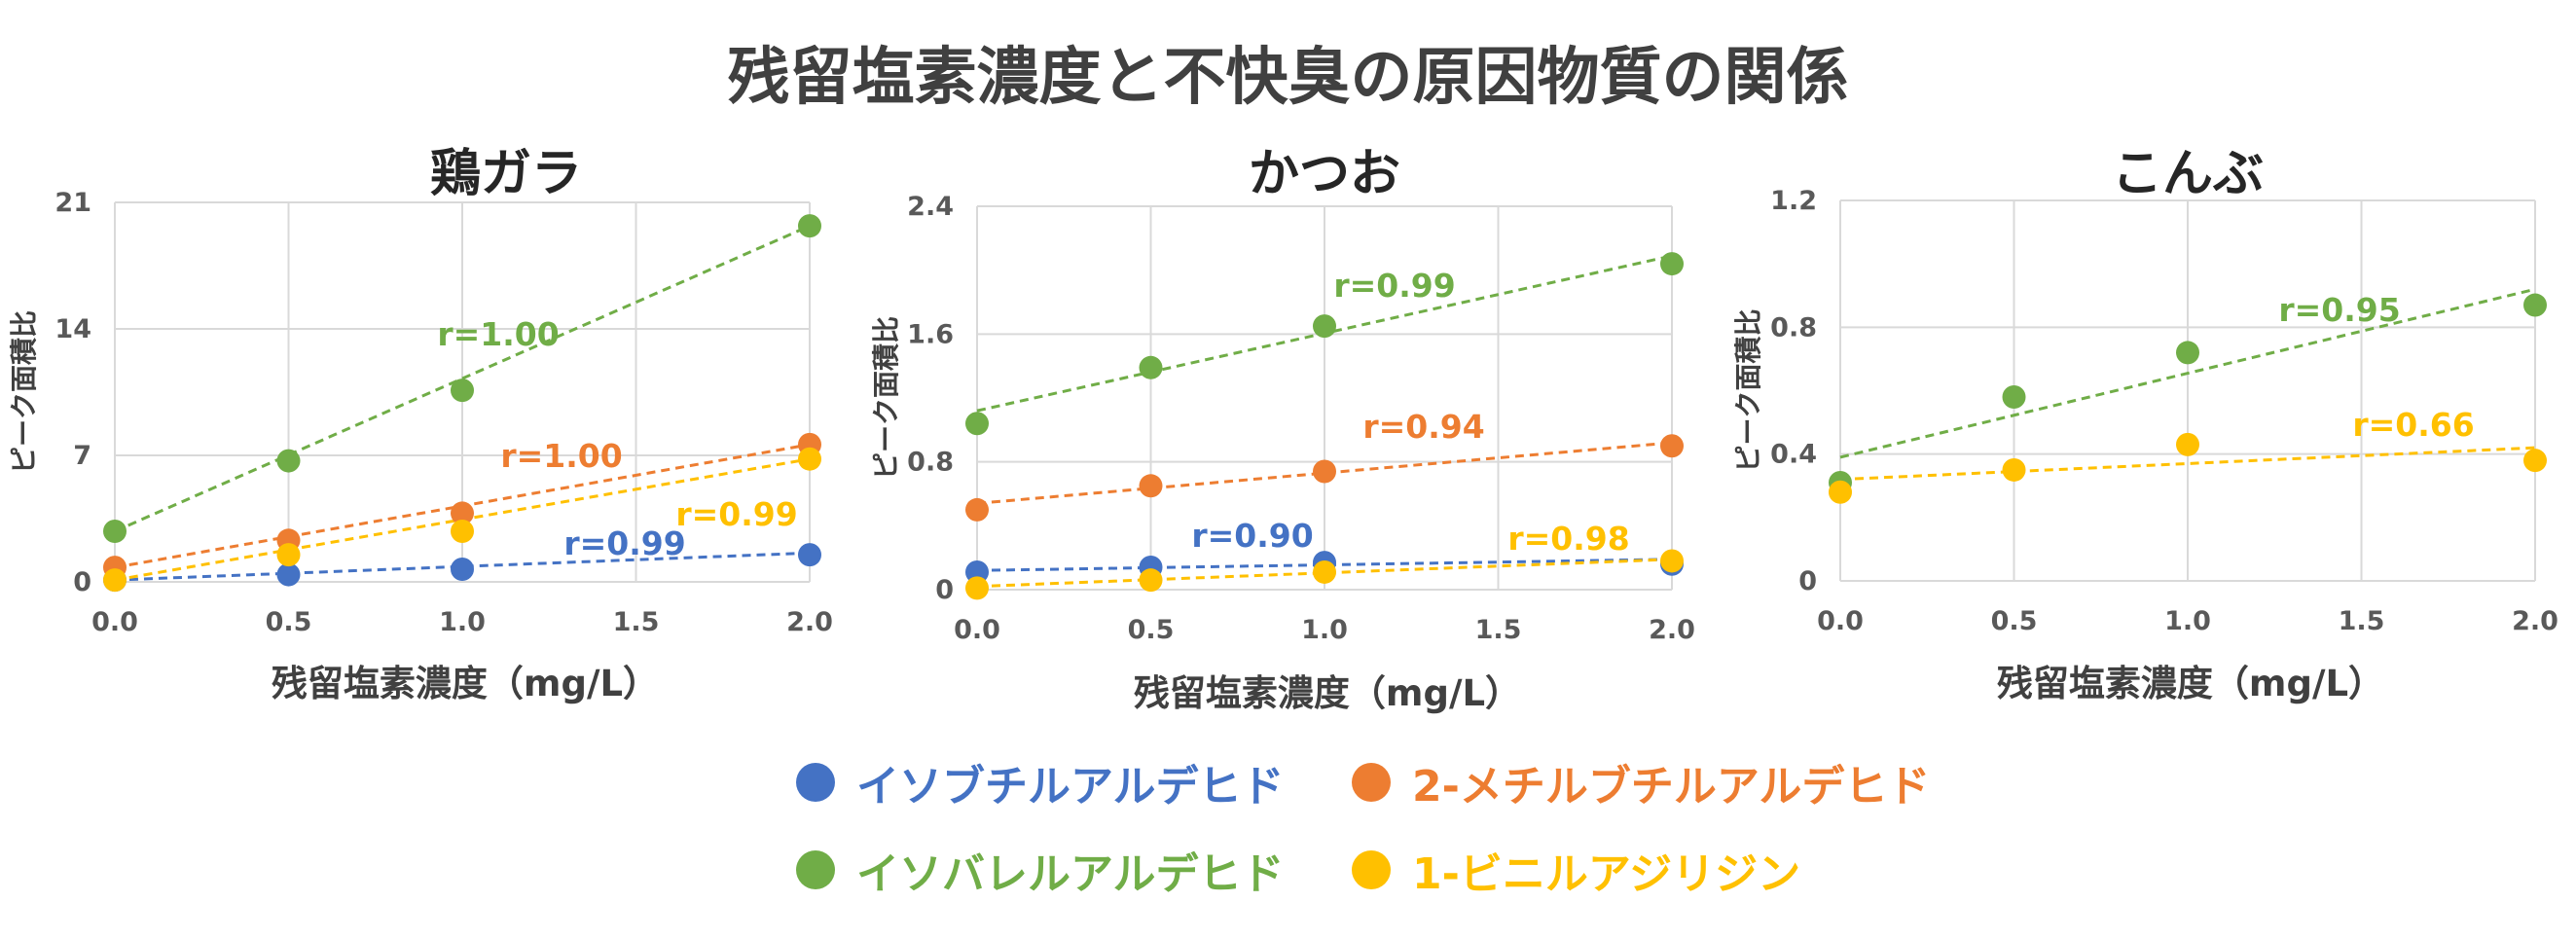 This screenshot has height=938, width=2576. I want to click on y-tick-label: 0.4, so click(1793, 455).